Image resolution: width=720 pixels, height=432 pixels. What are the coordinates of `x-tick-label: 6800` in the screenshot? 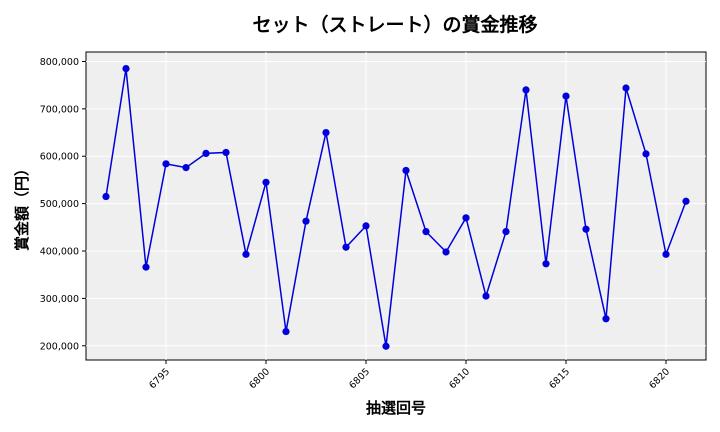 It's located at (259, 378).